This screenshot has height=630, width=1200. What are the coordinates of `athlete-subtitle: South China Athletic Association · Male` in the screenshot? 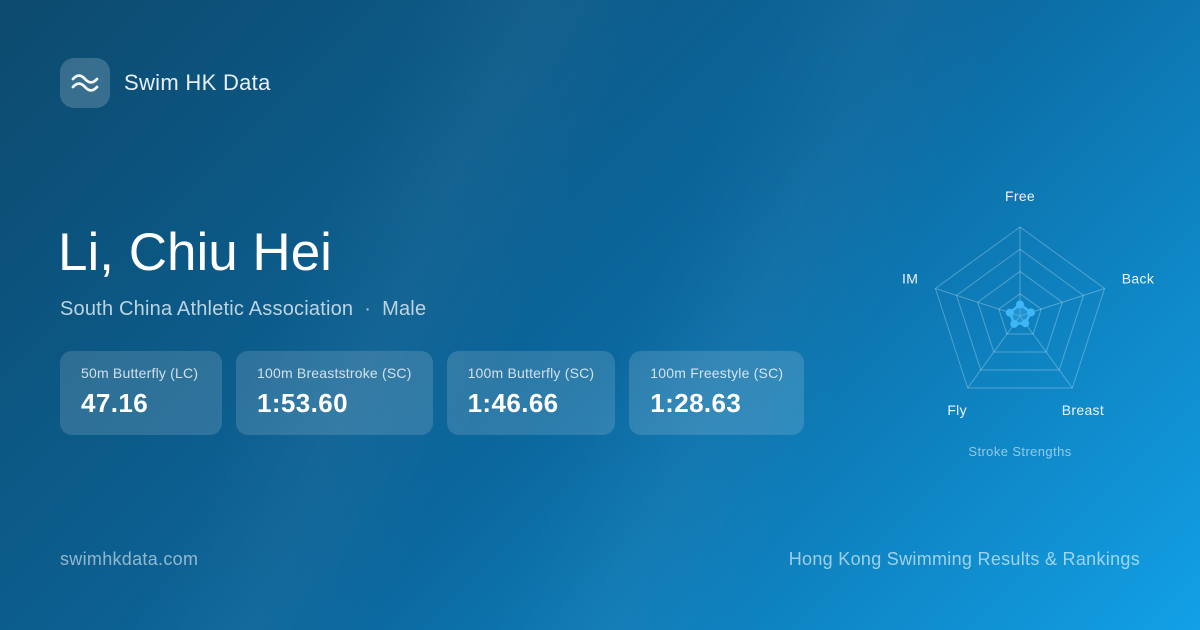 It's located at (243, 309).